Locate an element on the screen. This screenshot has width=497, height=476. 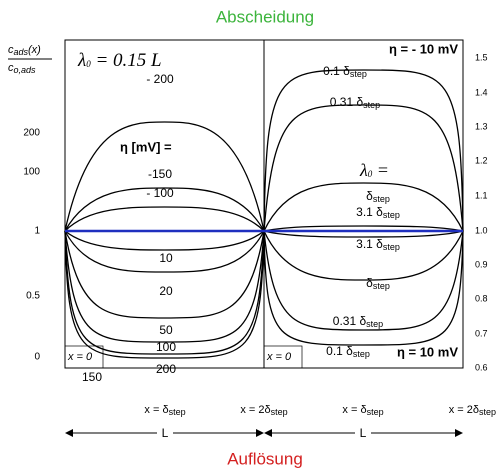
right-tick-label: 0.7 is located at coordinates (481, 333).